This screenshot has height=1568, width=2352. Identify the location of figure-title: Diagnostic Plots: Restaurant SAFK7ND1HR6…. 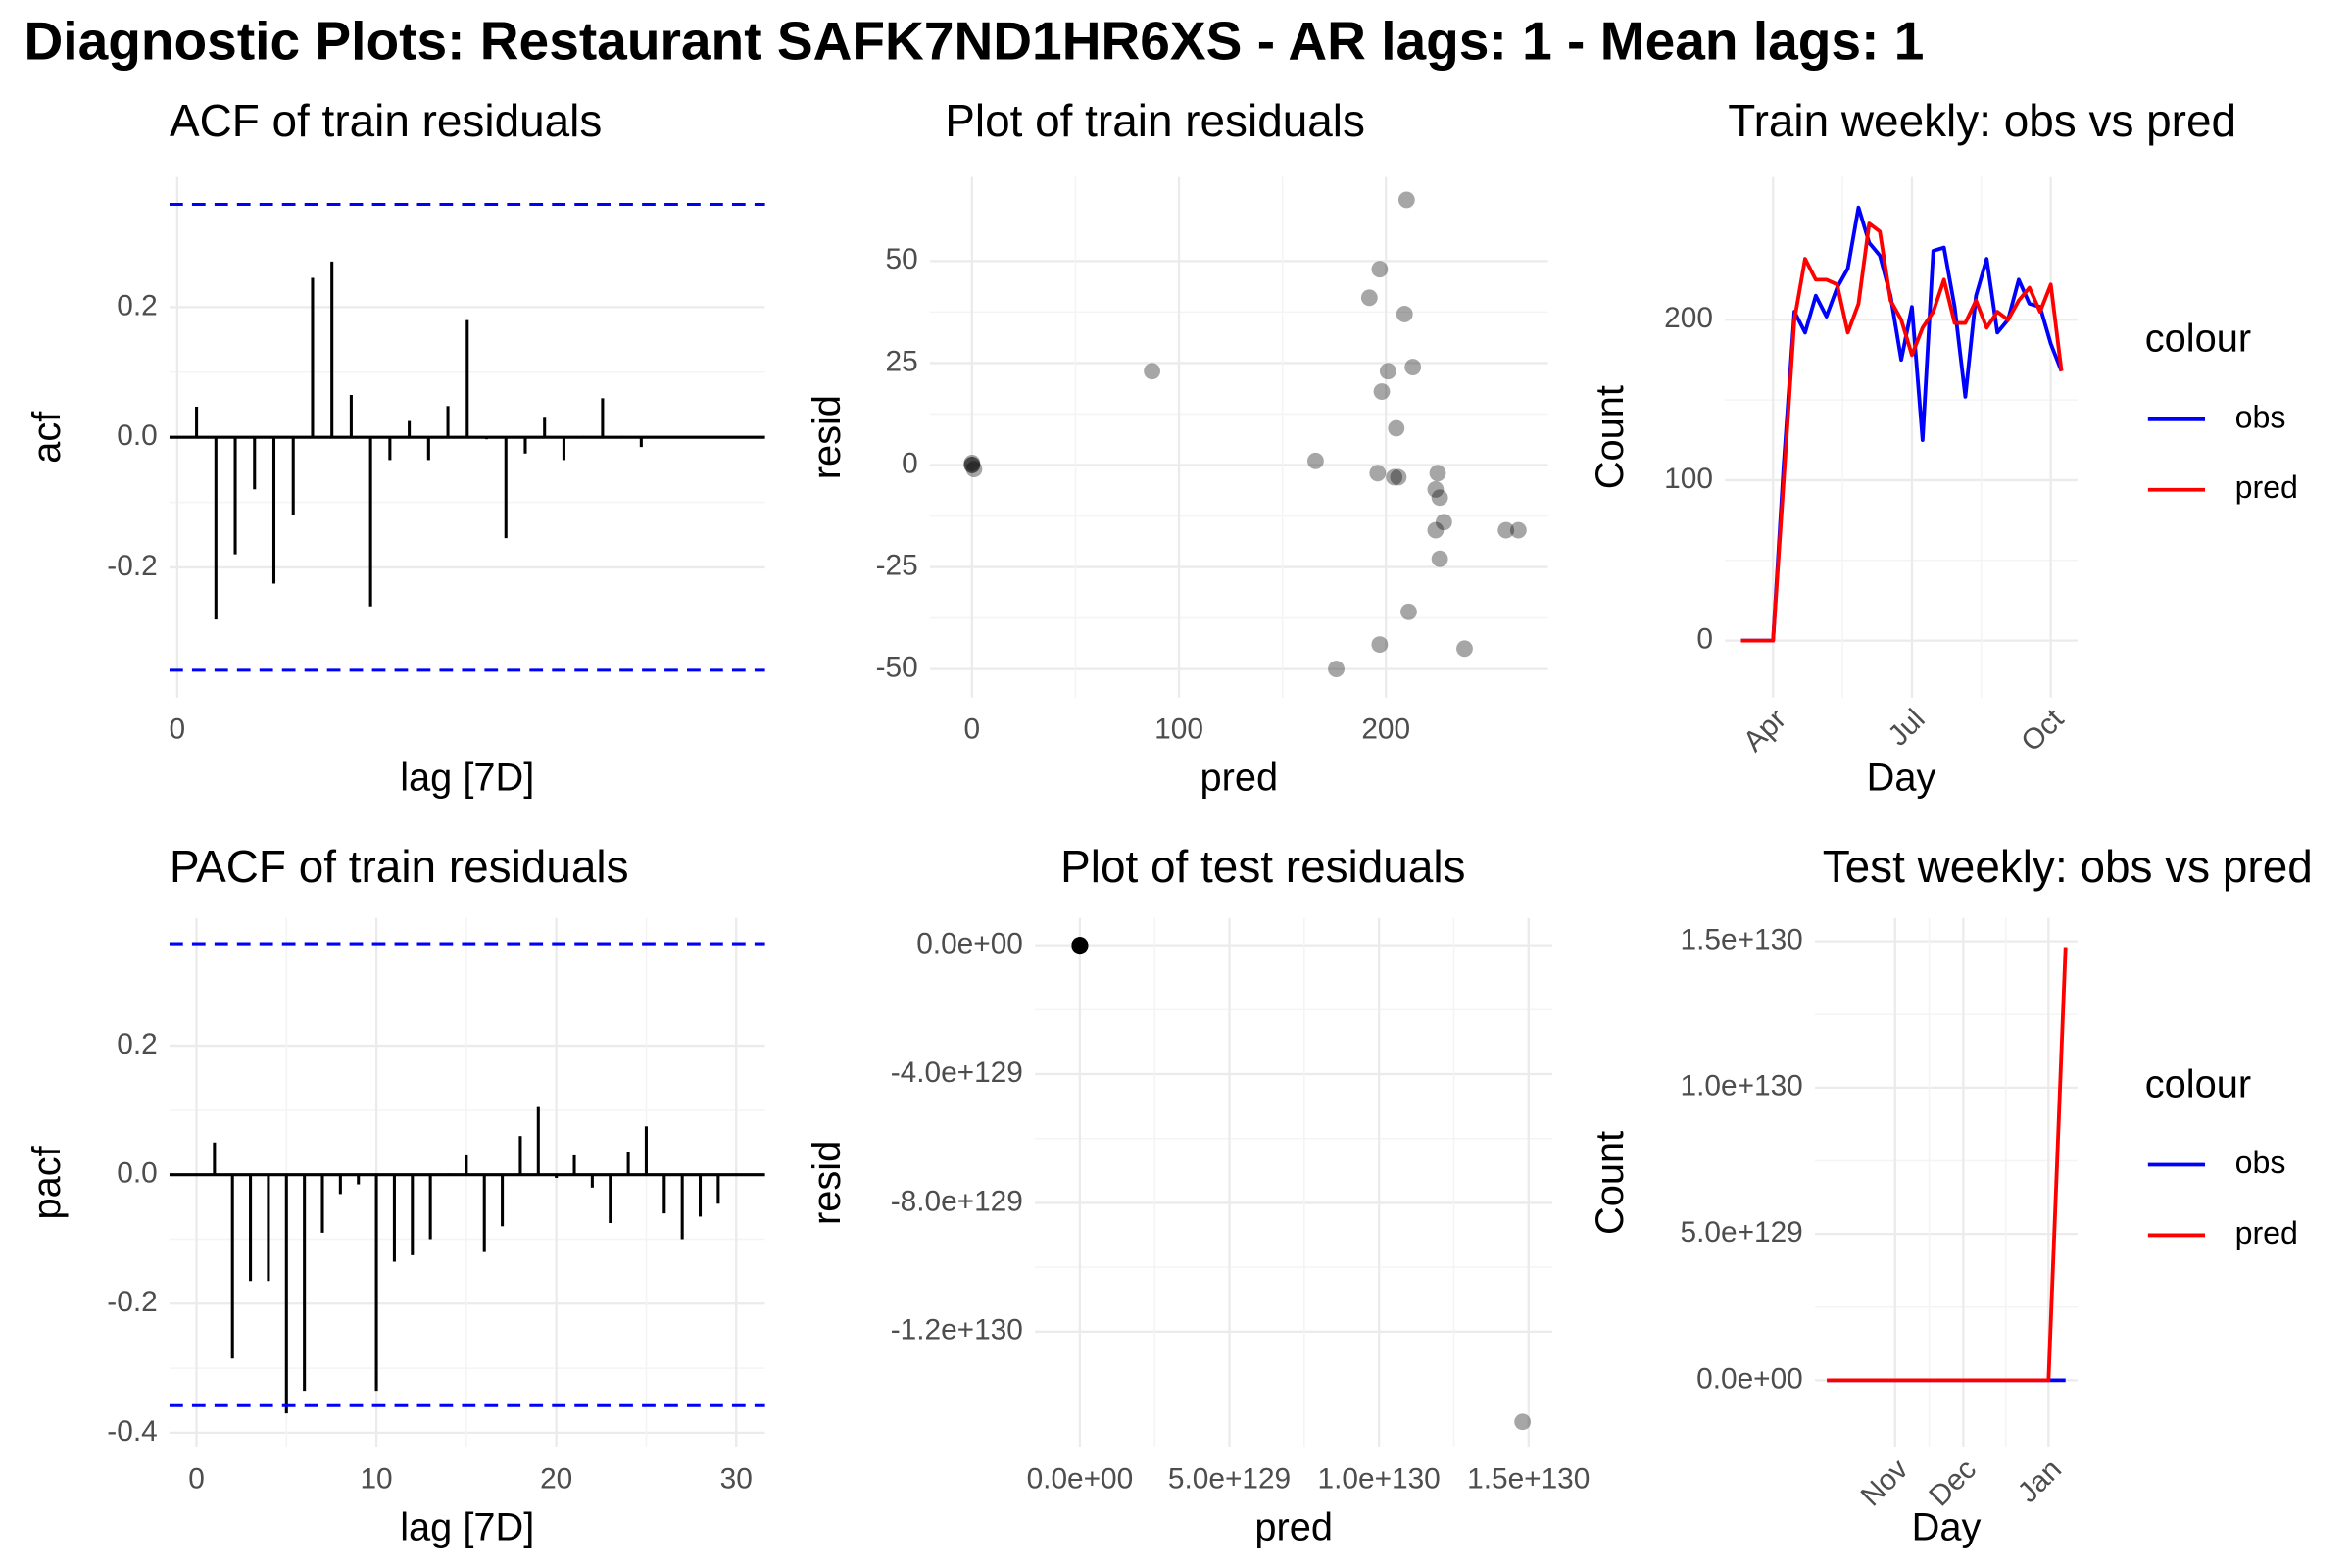
(974, 40).